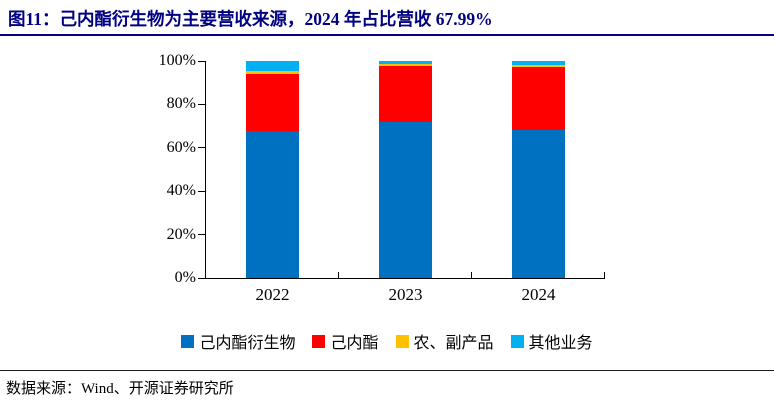 This screenshot has height=405, width=774. What do you see at coordinates (538, 294) in the screenshot?
I see `x-axis-category-label: 2024` at bounding box center [538, 294].